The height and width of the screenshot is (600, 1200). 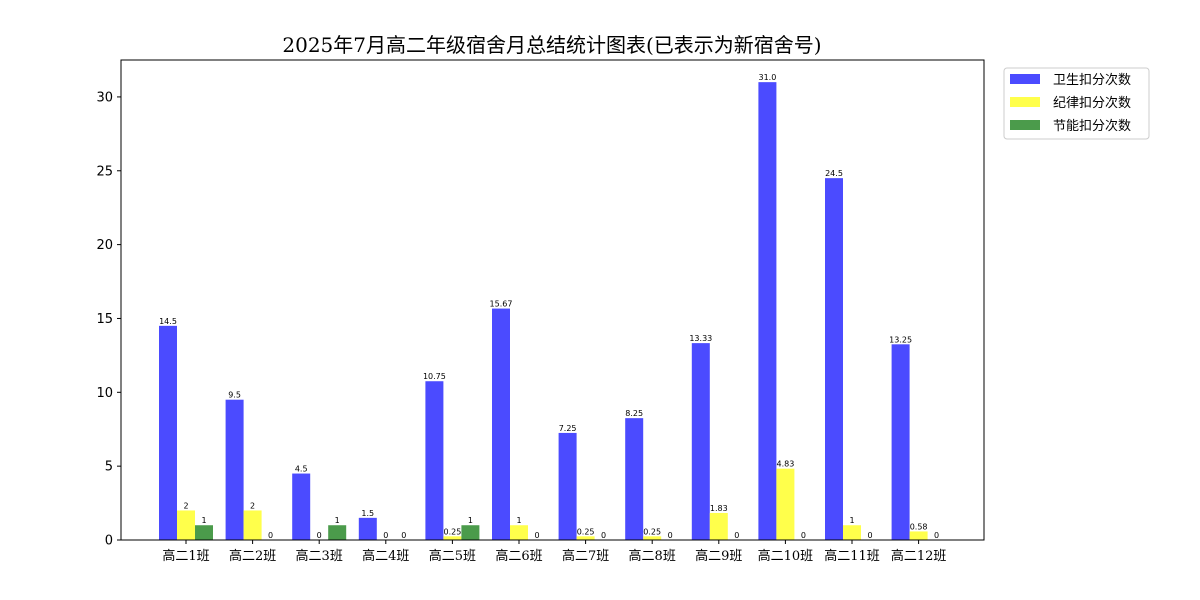 What do you see at coordinates (385, 556) in the screenshot?
I see `x-tick-label: 高二4班` at bounding box center [385, 556].